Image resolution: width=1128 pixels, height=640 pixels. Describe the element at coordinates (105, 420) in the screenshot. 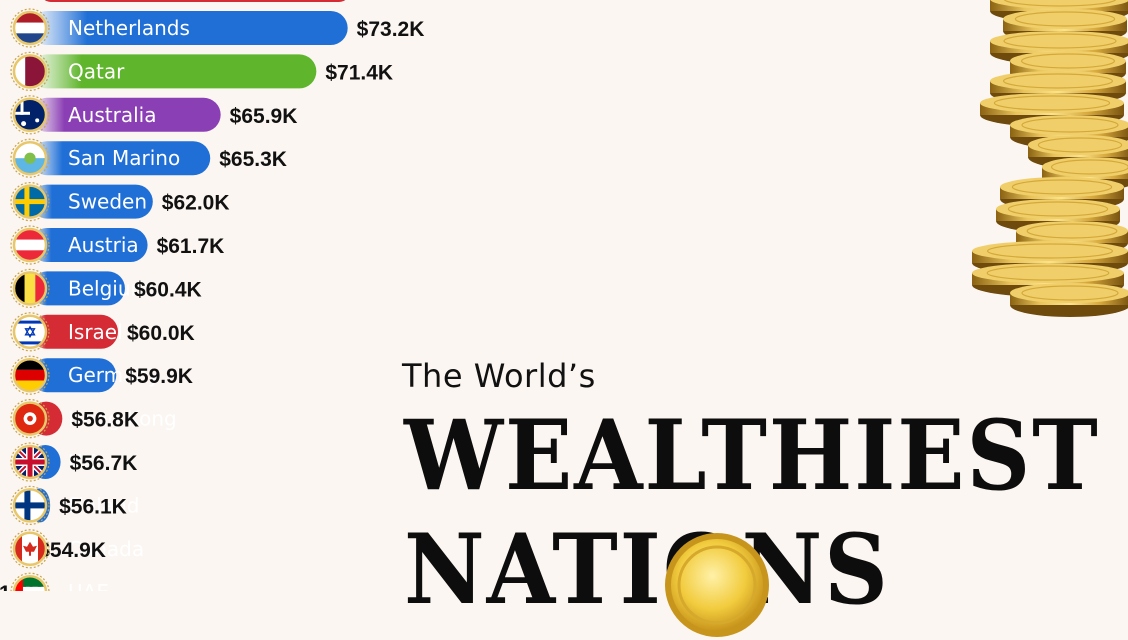

I see `bar-value-label: $56.8K` at that location.